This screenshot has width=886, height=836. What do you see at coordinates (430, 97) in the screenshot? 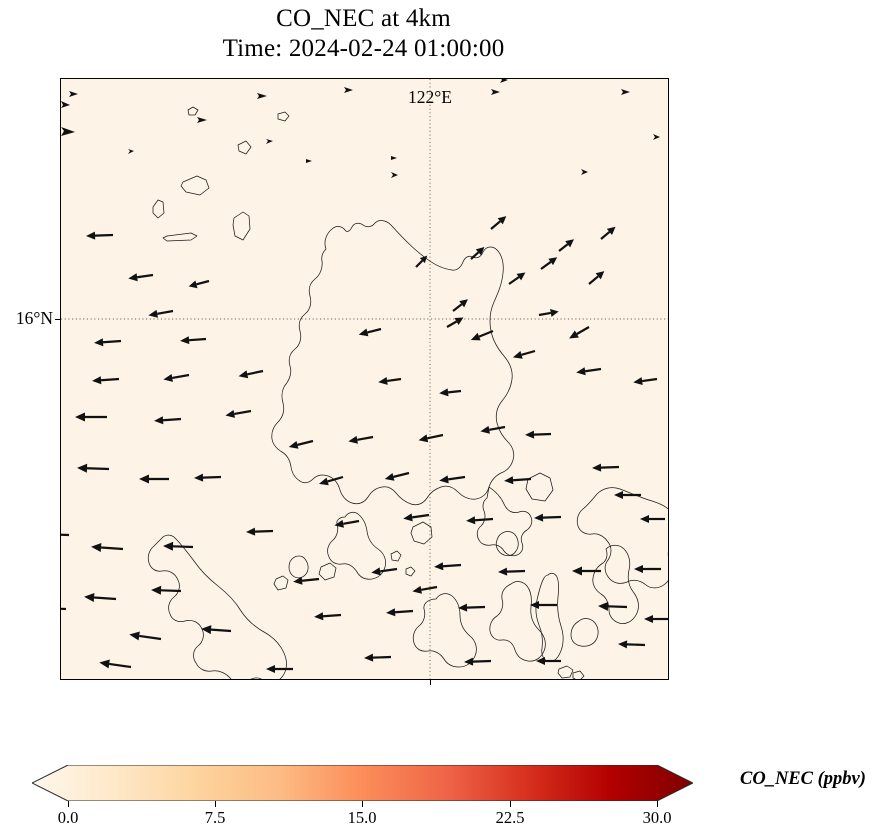
I see `axis-label-lon-122E: 122°E` at bounding box center [430, 97].